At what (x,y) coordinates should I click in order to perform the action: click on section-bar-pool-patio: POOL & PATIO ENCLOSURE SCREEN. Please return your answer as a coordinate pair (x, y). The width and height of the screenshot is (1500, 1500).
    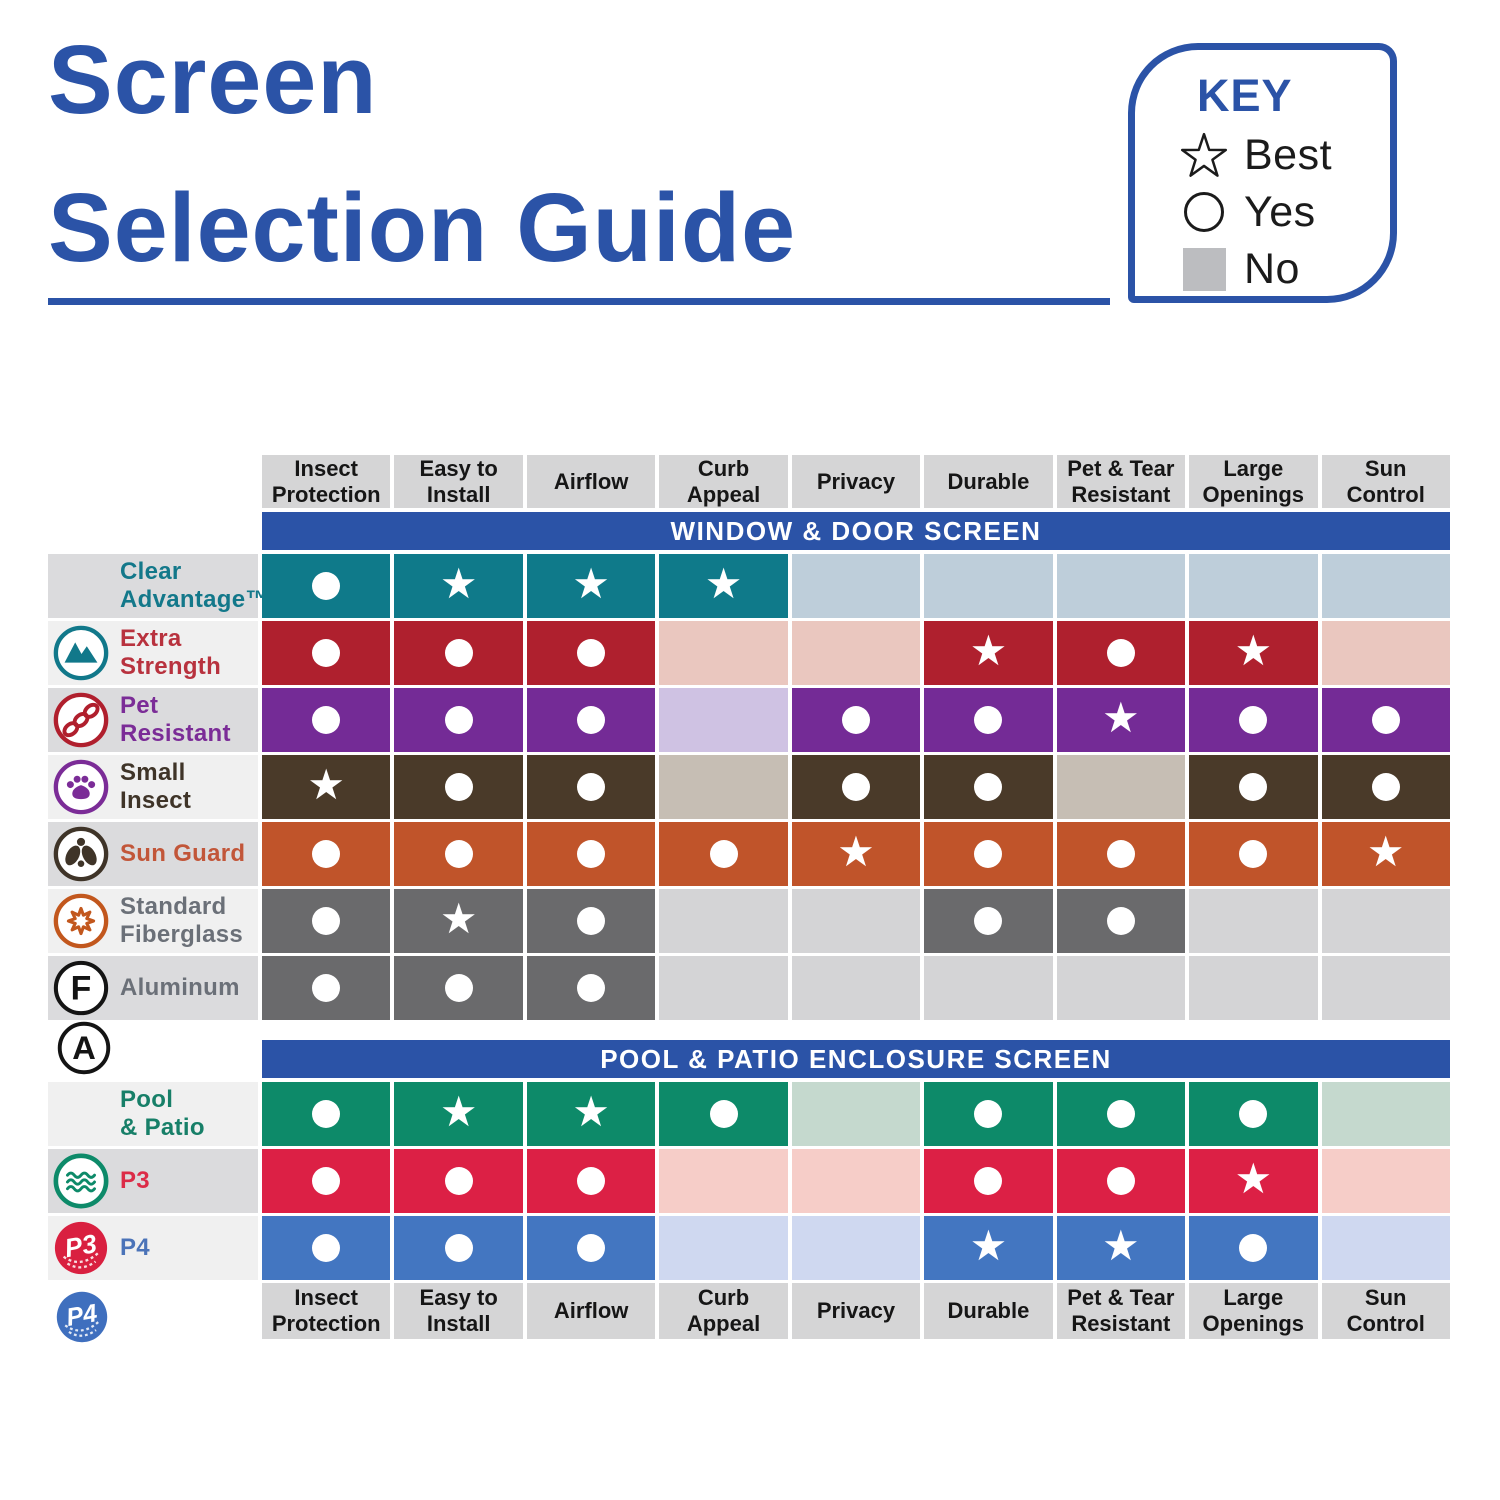
    Looking at the image, I should click on (749, 1059).